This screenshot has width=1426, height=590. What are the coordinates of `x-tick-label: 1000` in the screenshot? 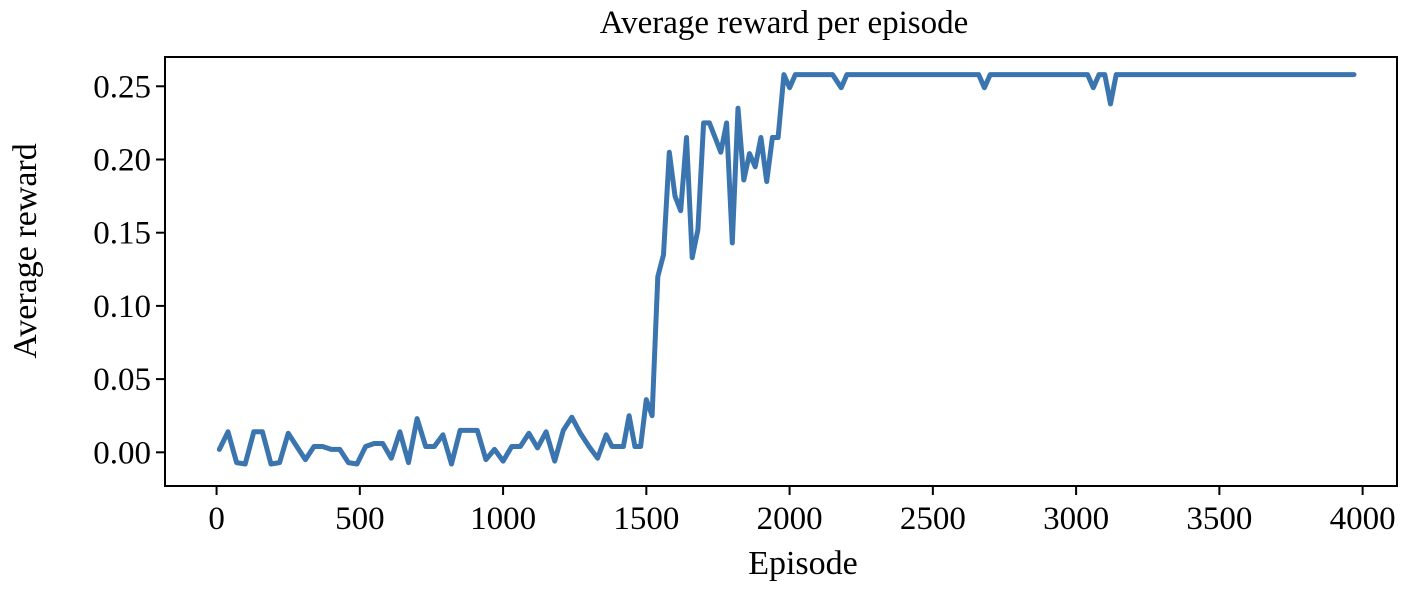 It's located at (503, 519).